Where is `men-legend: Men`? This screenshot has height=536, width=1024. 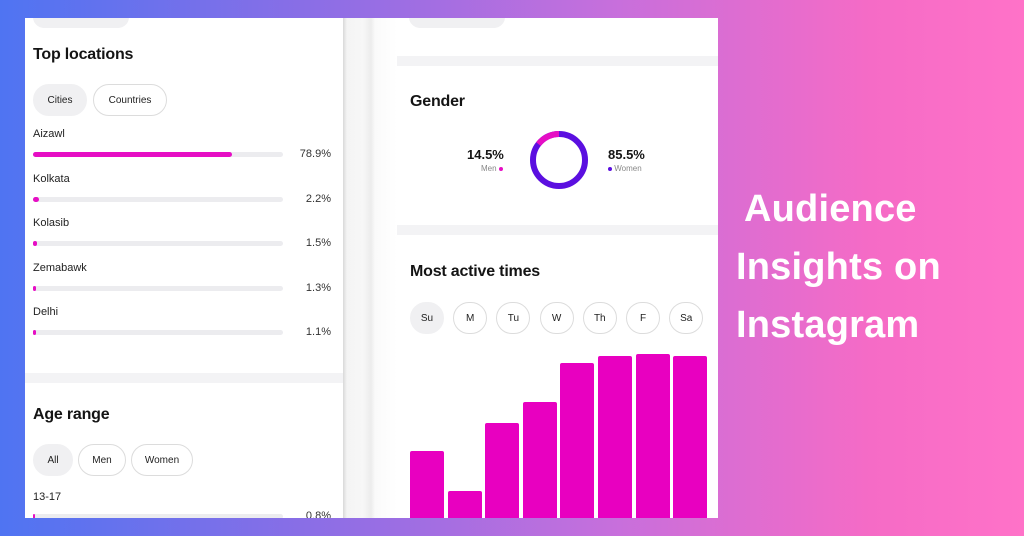
men-legend: Men is located at coordinates (492, 168).